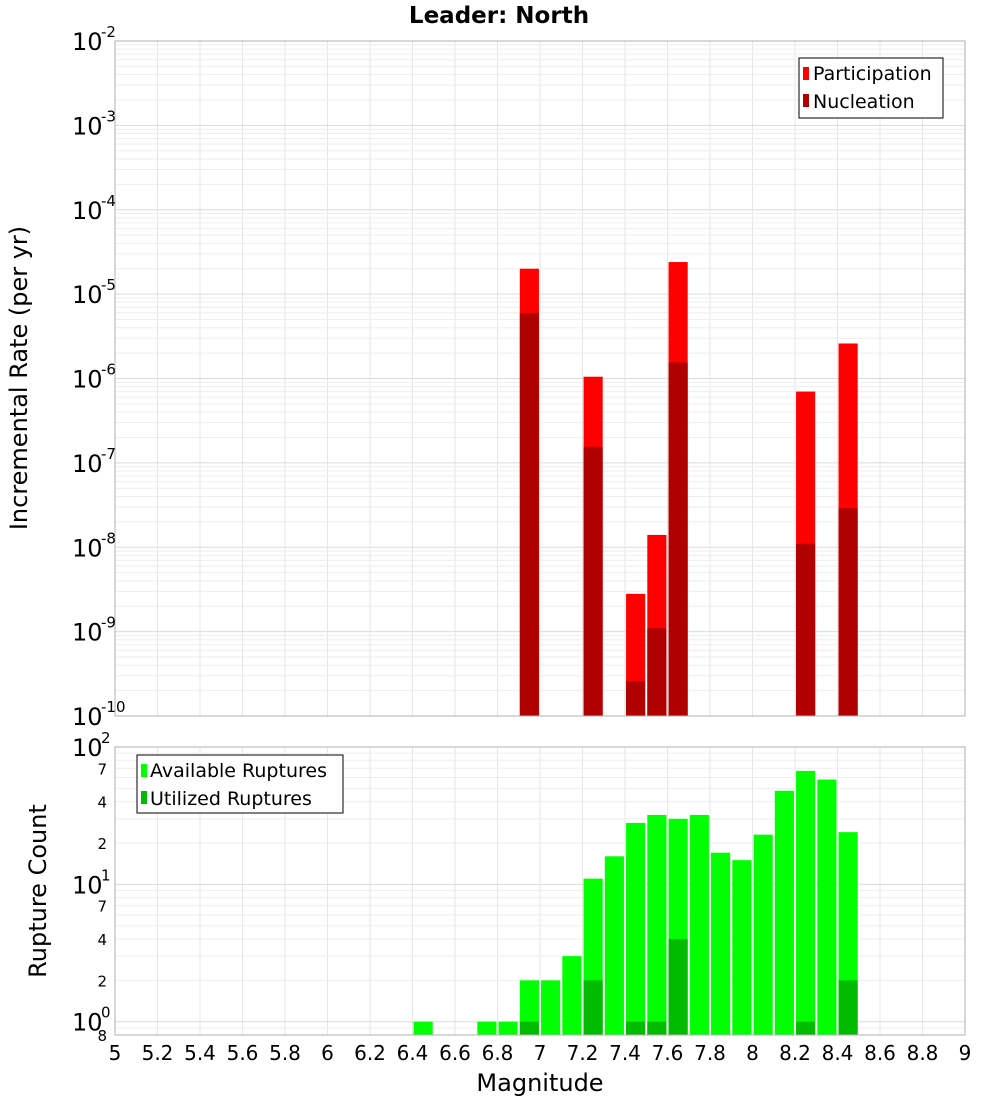 The height and width of the screenshot is (1100, 1000). What do you see at coordinates (200, 1053) in the screenshot?
I see `x-tick-label: 5.4` at bounding box center [200, 1053].